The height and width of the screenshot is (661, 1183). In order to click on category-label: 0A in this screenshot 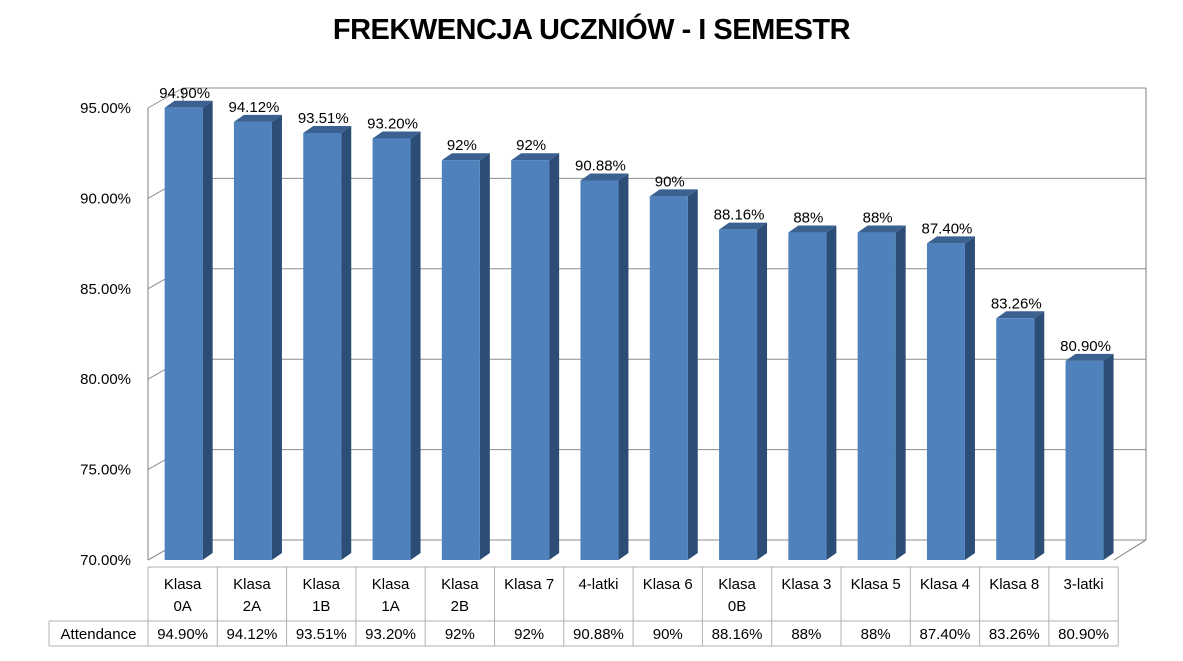, I will do `click(182, 606)`.